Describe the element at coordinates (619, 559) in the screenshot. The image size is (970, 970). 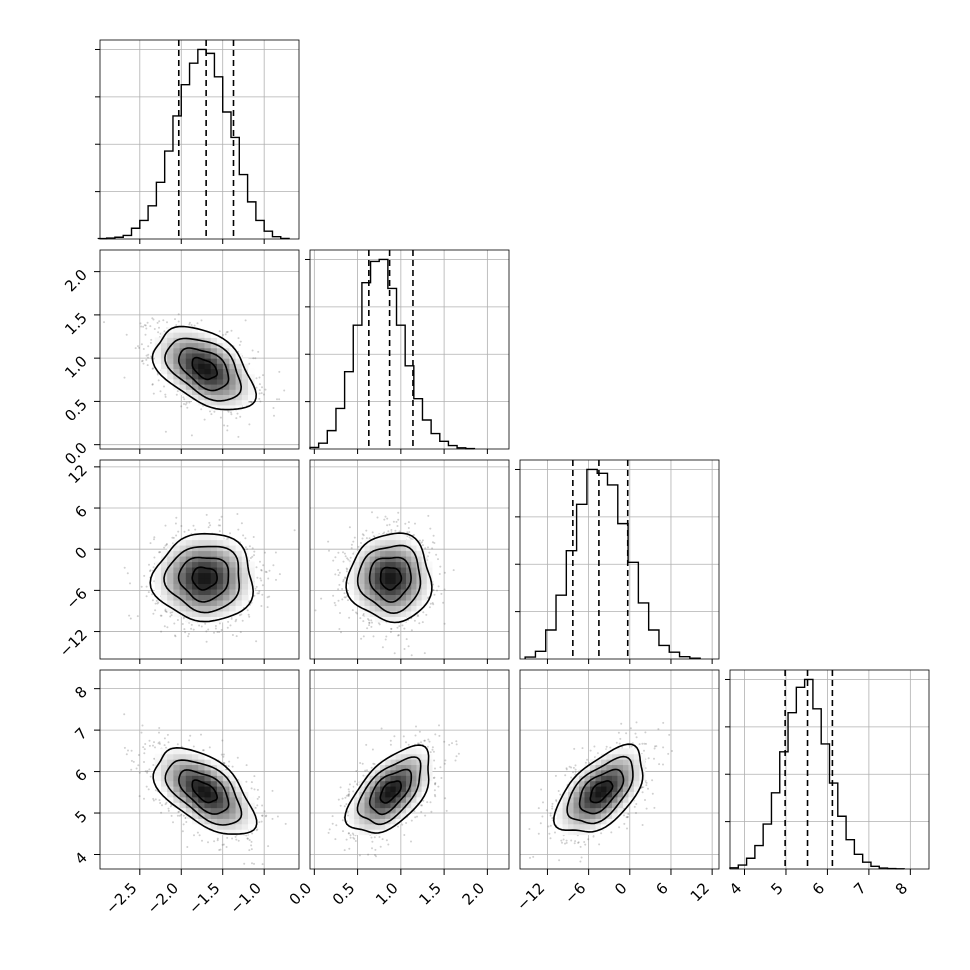
I see `panel-background` at that location.